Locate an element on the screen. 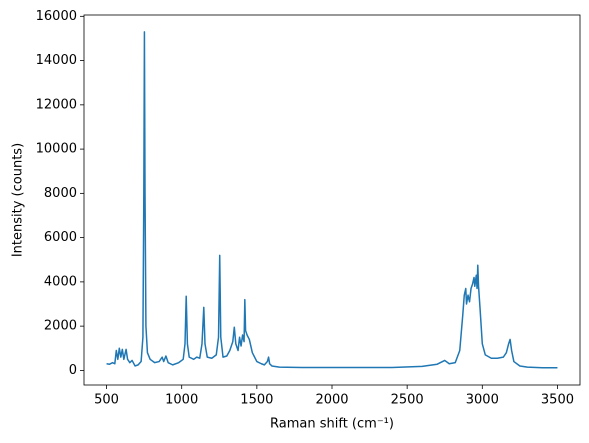  y-tick-label: 8000 is located at coordinates (60, 193).